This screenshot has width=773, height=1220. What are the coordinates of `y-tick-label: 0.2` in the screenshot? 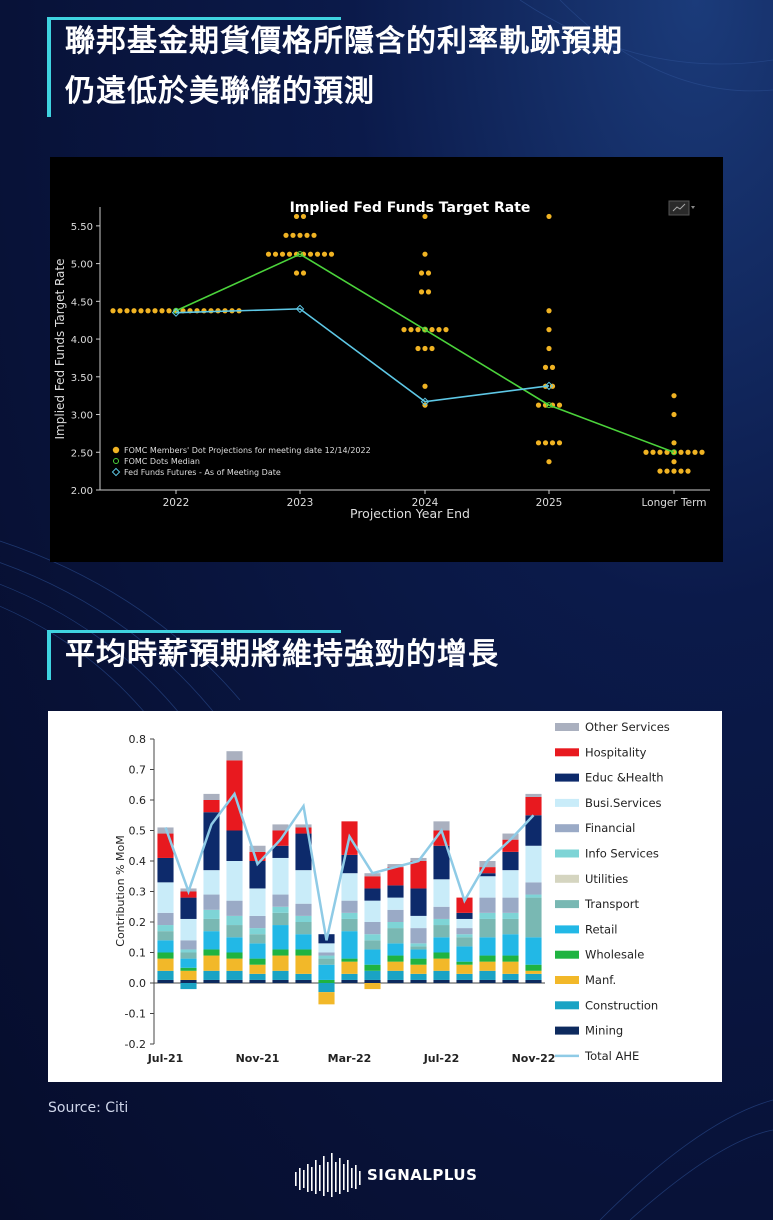 It's located at (138, 922).